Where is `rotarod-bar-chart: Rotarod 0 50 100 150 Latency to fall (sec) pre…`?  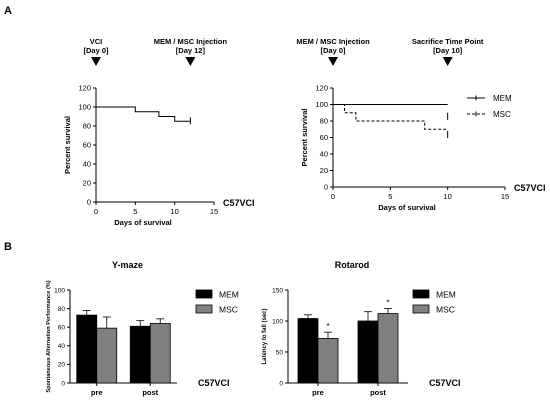
rotarod-bar-chart: Rotarod 0 50 100 150 Latency to fall (sec) pre… is located at coordinates (361, 328).